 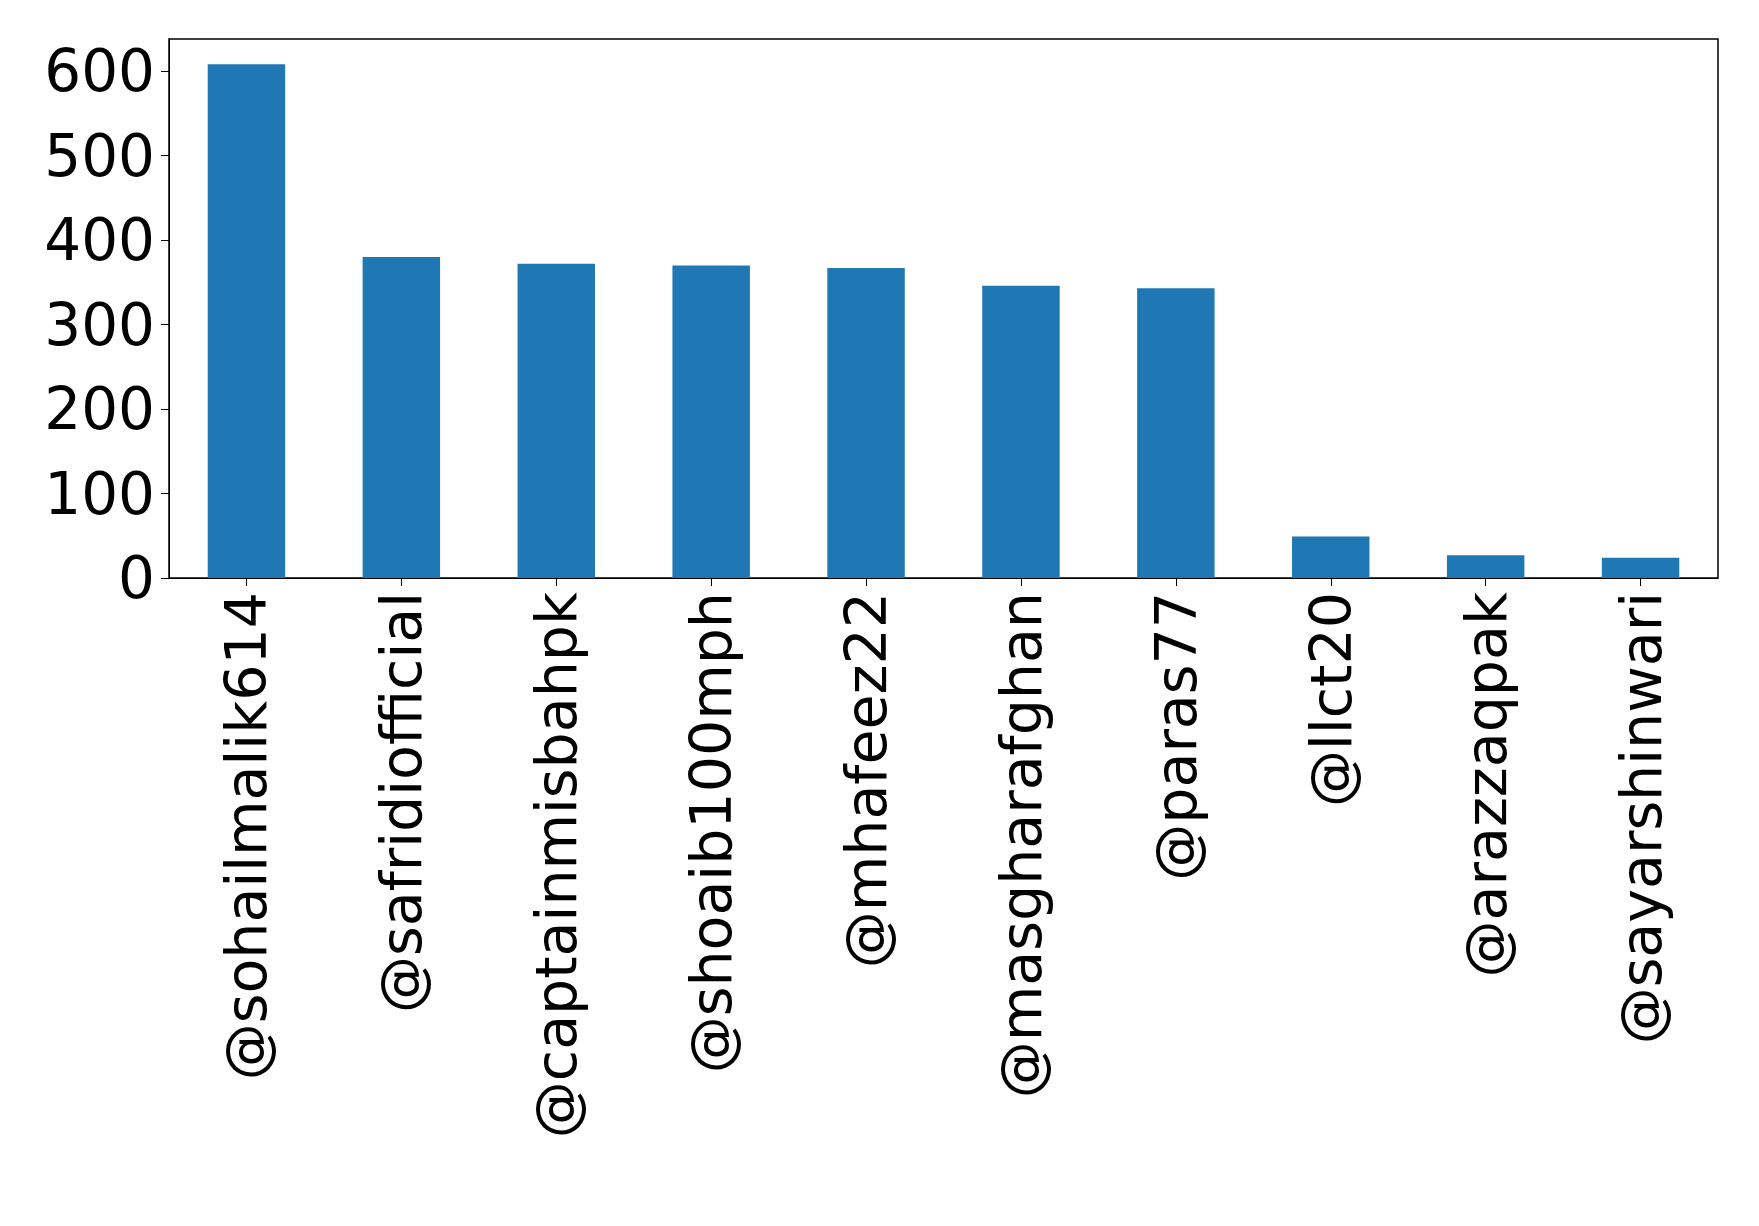 I want to click on x-tick-label: @paras77, so click(x=1175, y=736).